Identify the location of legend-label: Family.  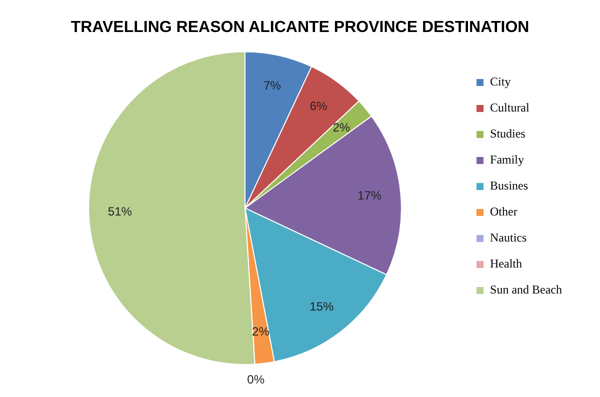
(507, 159).